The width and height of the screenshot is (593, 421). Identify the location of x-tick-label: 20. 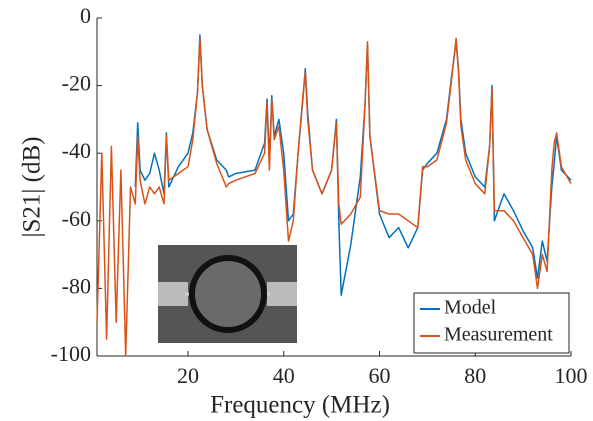
(188, 375).